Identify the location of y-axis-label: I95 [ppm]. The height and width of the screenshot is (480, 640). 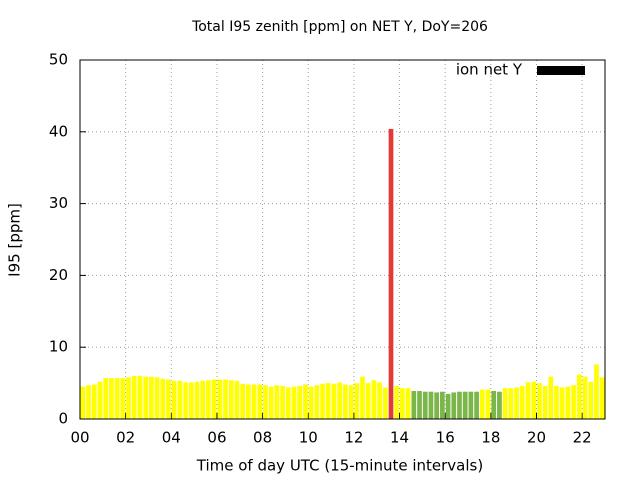
(15, 240).